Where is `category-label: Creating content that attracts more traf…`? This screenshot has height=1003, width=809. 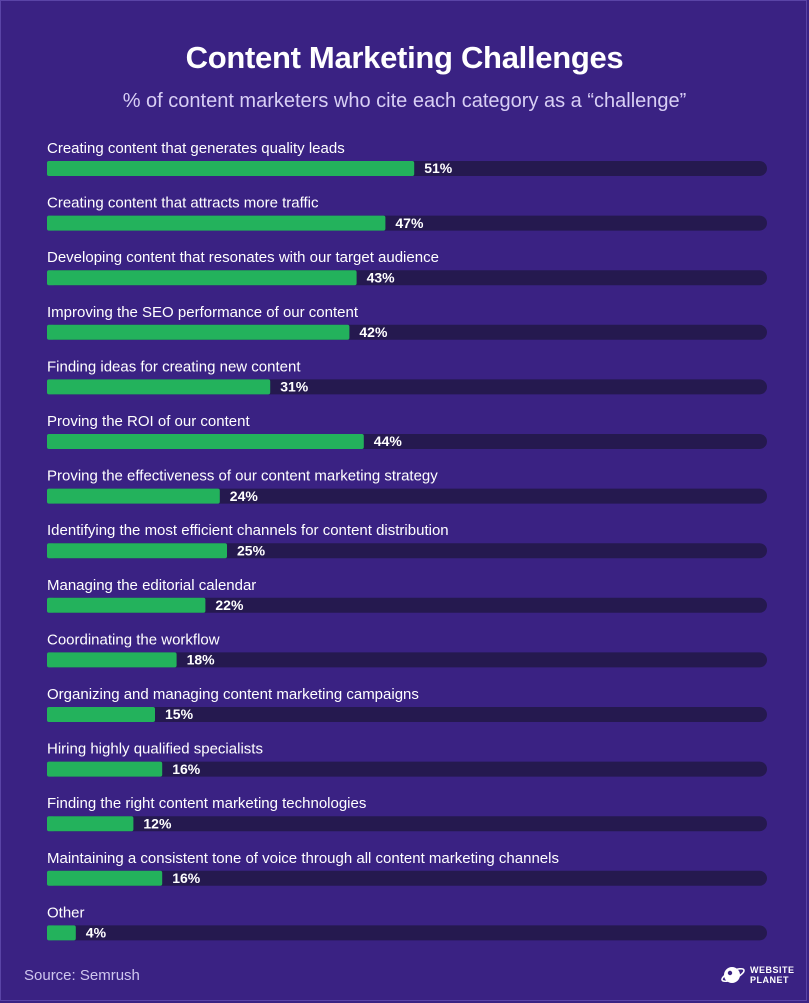 category-label: Creating content that attracts more traf… is located at coordinates (183, 203).